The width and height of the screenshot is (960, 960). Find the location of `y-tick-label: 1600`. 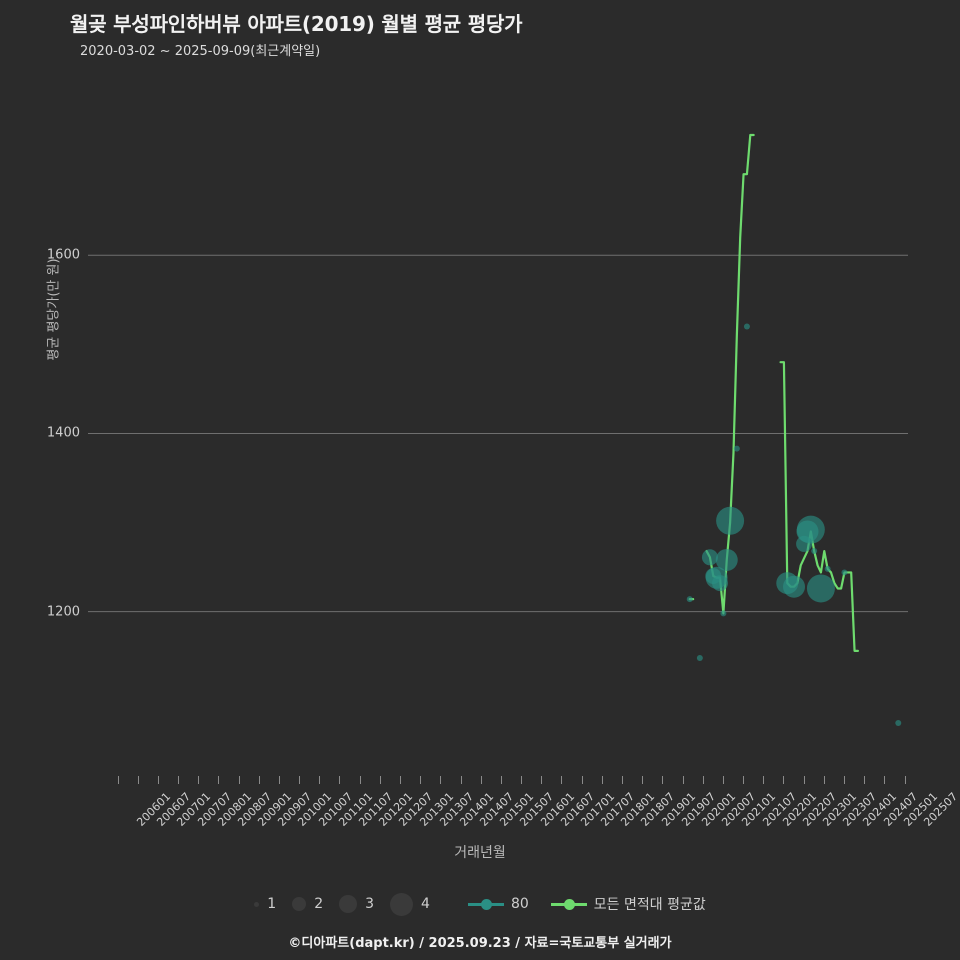

y-tick-label: 1600 is located at coordinates (63, 255).